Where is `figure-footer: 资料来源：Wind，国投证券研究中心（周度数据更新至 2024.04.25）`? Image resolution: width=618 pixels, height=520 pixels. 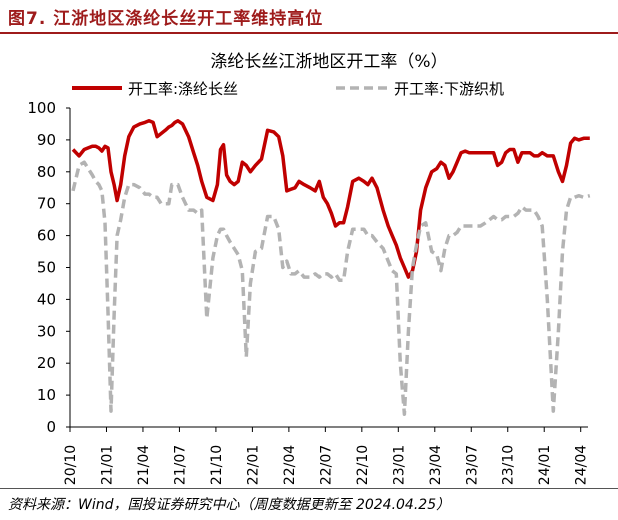 figure-footer: 资料来源：Wind，国投证券研究中心（周度数据更新至 2024.04.25） is located at coordinates (309, 504).